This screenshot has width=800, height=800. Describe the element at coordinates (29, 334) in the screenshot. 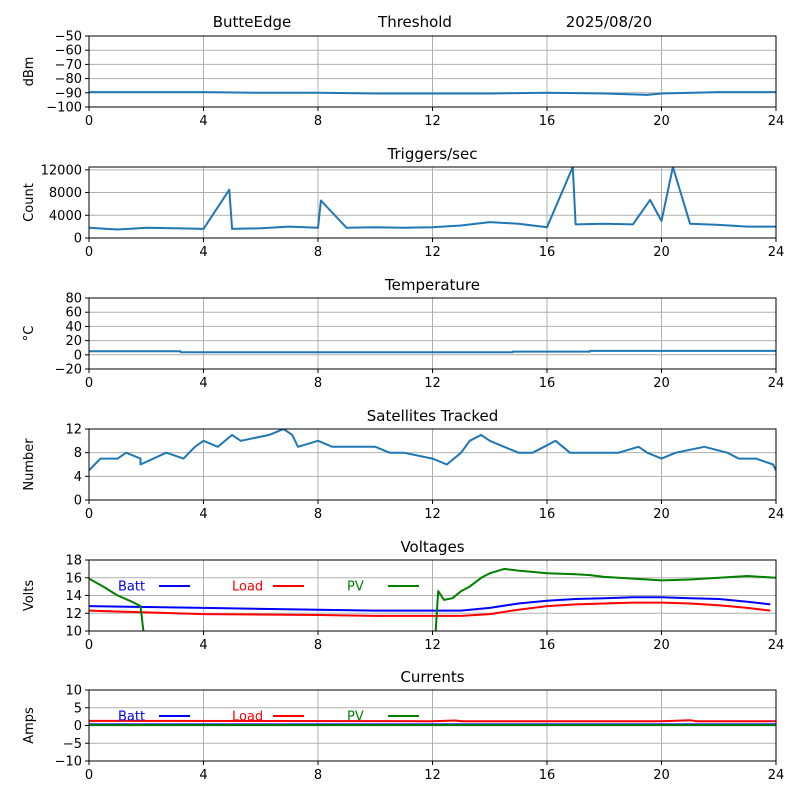

I see `y-axis-label: °C` at that location.